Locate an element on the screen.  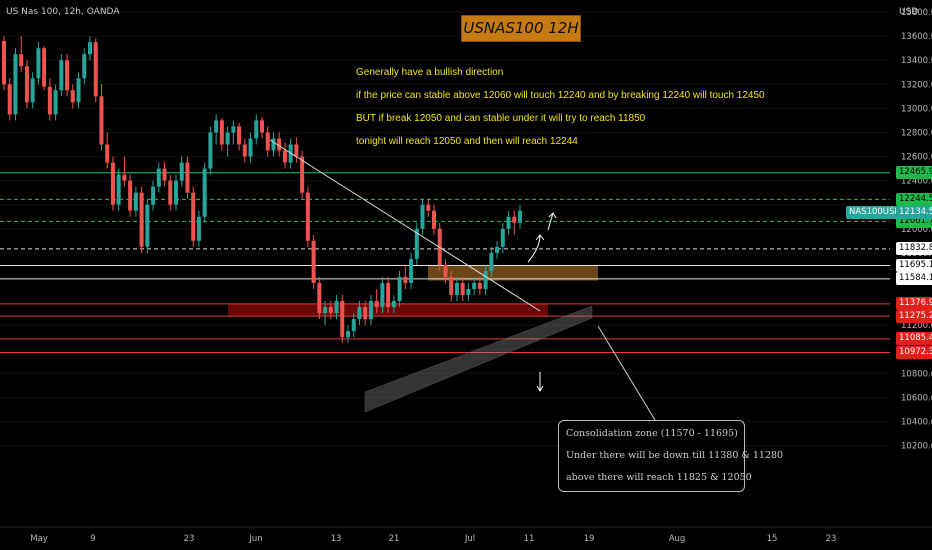
note-line-1: Generally have a bullish direction is located at coordinates (430, 72).